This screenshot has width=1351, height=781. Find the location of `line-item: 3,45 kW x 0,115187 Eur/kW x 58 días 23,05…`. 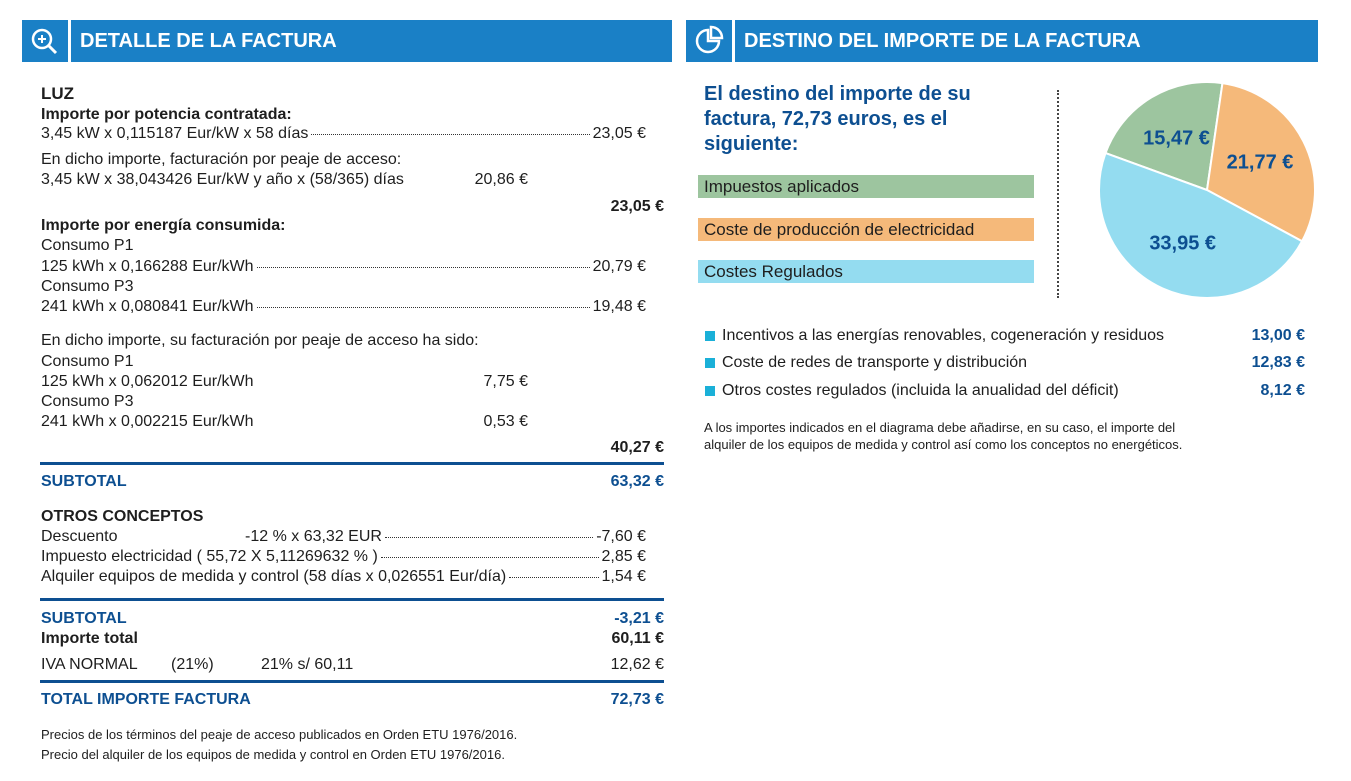

line-item: 3,45 kW x 0,115187 Eur/kW x 58 días 23,05… is located at coordinates (343, 134).